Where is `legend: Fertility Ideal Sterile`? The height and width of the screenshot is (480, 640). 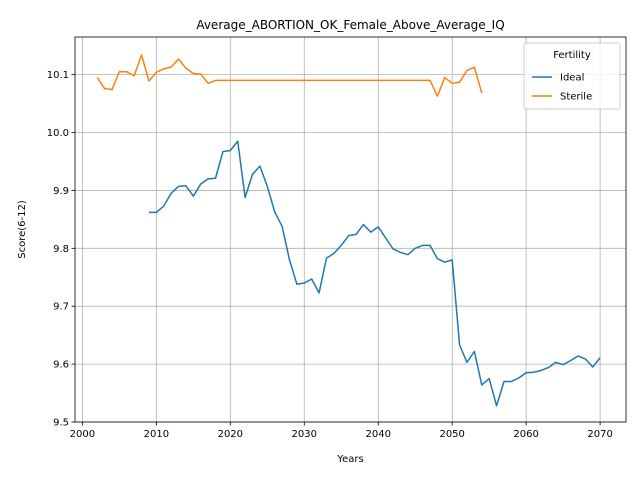 legend: Fertility Ideal Sterile is located at coordinates (572, 76).